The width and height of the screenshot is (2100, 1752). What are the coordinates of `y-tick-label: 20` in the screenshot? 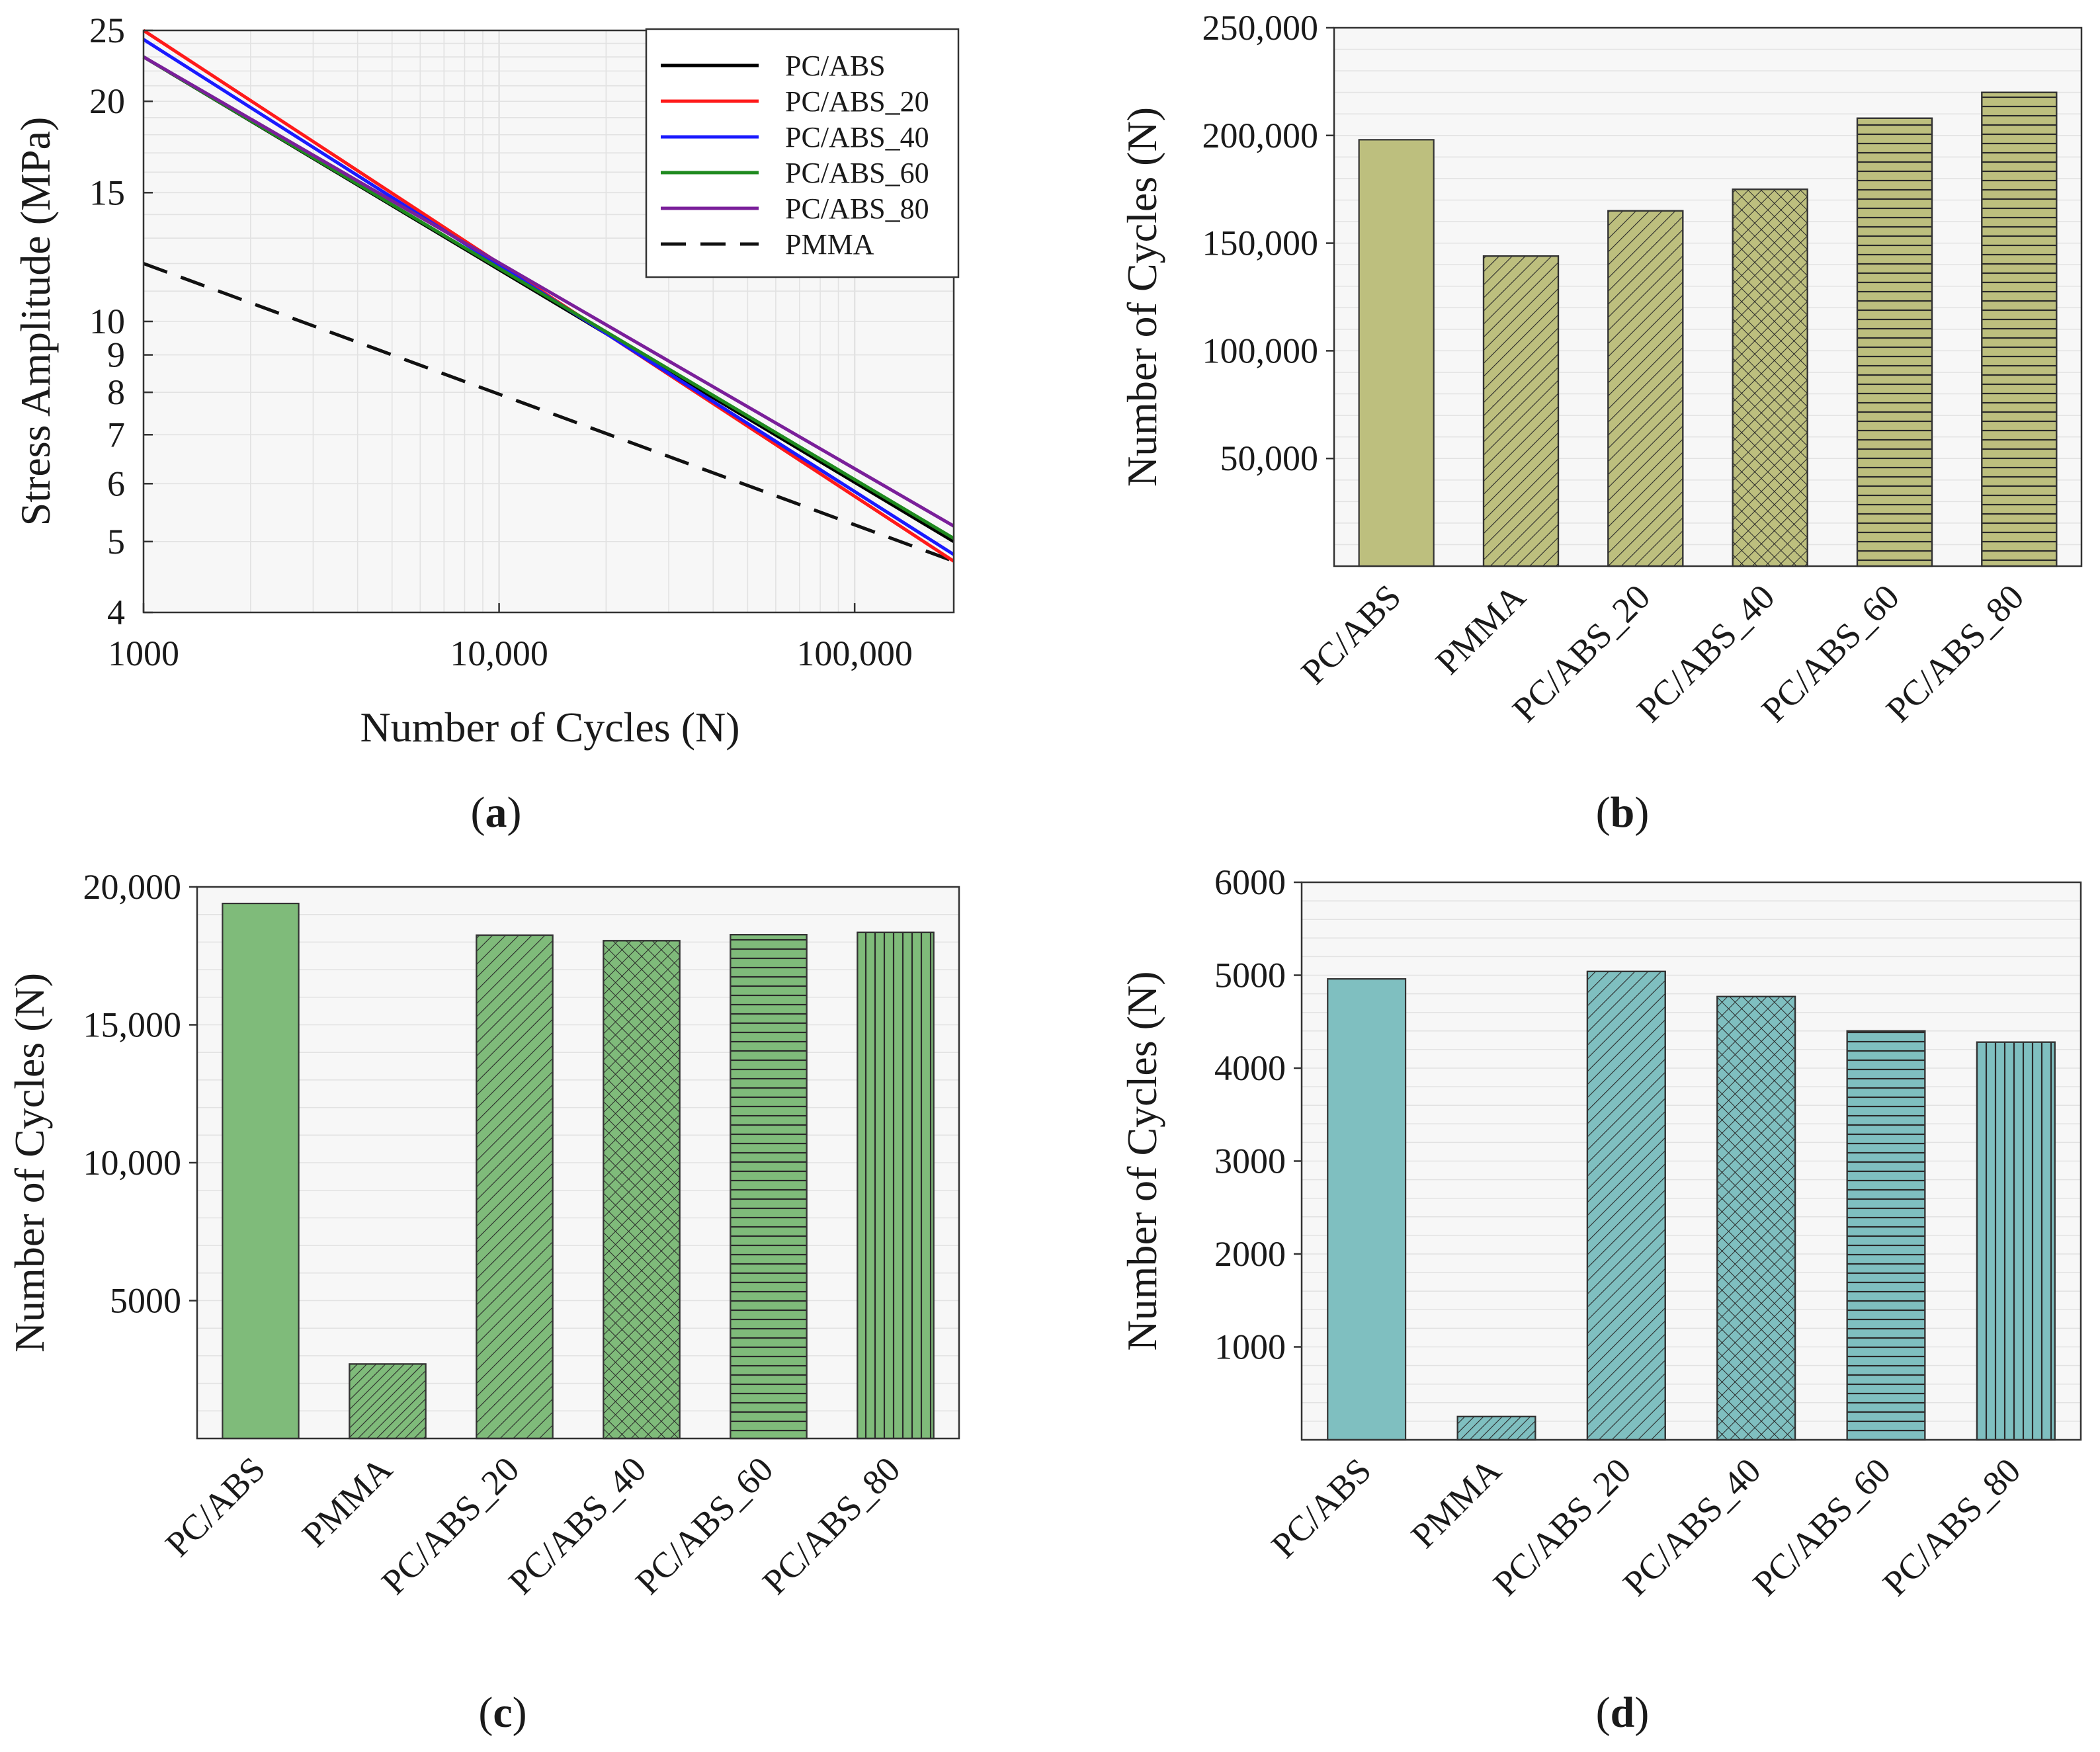 It's located at (107, 101).